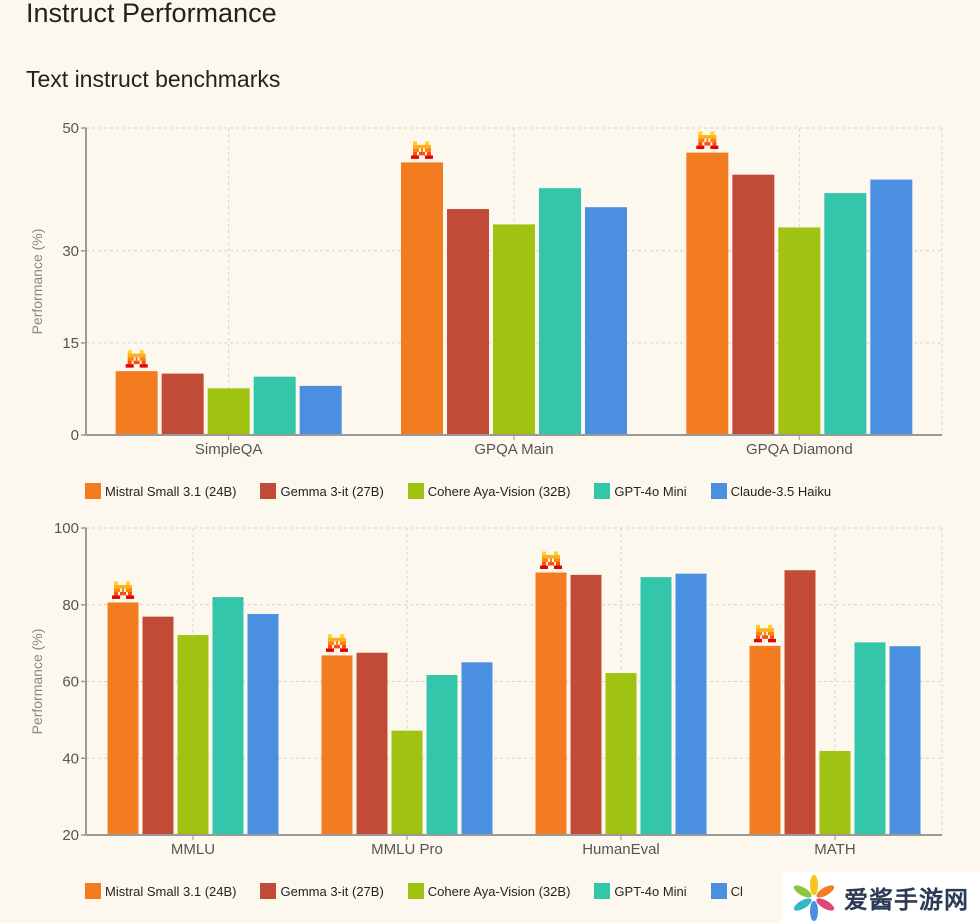 The width and height of the screenshot is (980, 923). I want to click on y-tick-label: 0, so click(75, 435).